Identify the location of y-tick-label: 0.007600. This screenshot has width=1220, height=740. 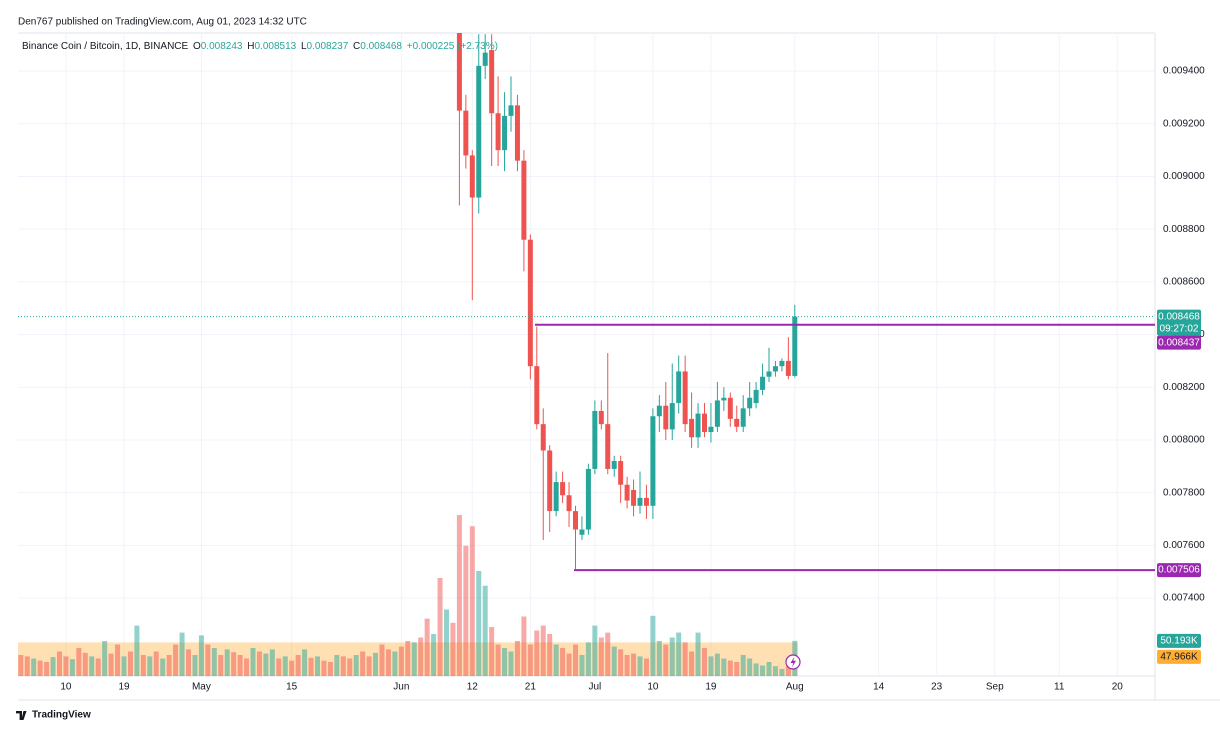
(1184, 545).